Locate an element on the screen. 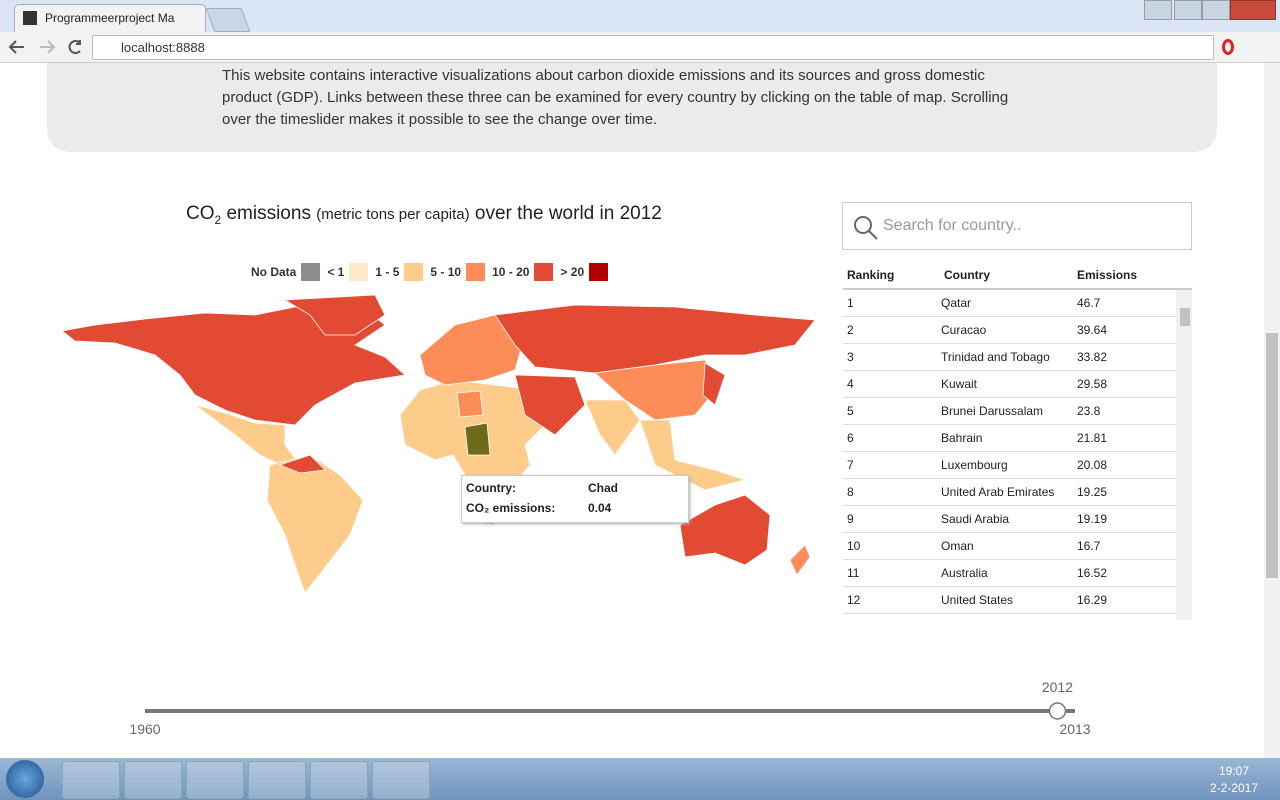 This screenshot has width=1280, height=800. clock-date: 2-2-2017 is located at coordinates (1234, 788).